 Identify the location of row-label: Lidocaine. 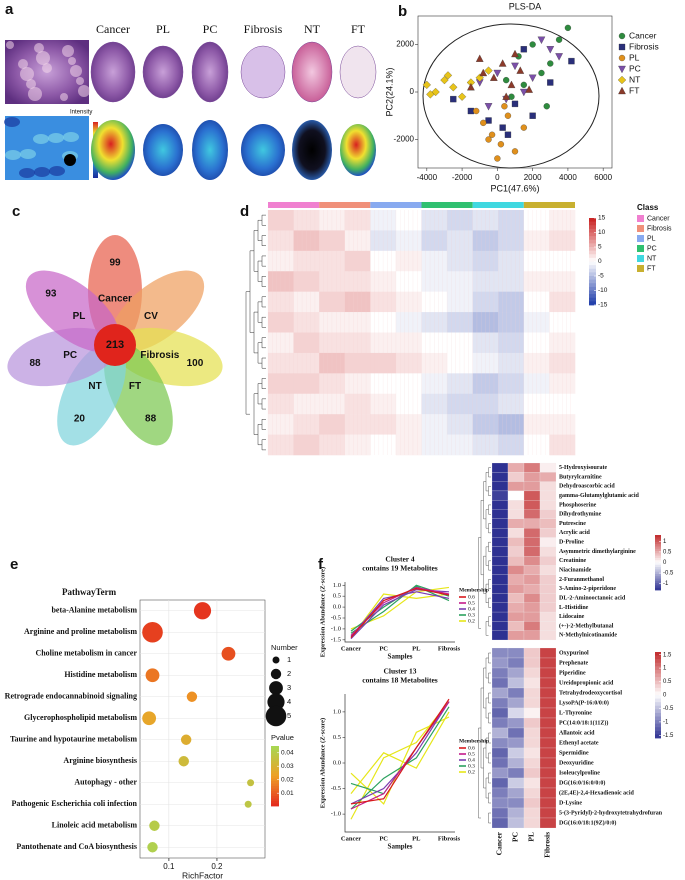
(572, 617).